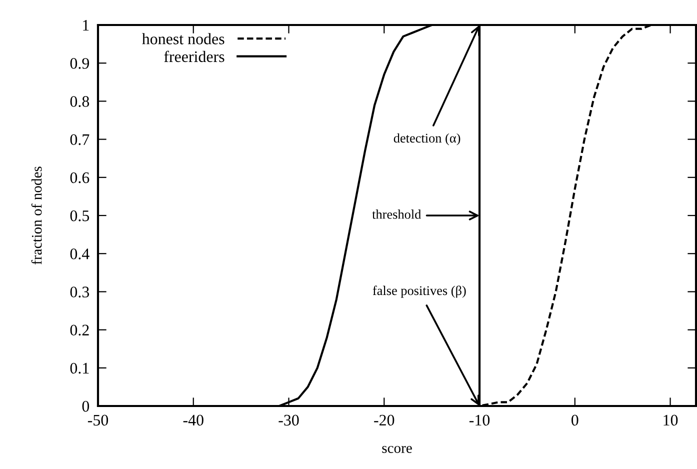 This screenshot has height=469, width=697. I want to click on y-tick-label: 0, so click(86, 406).